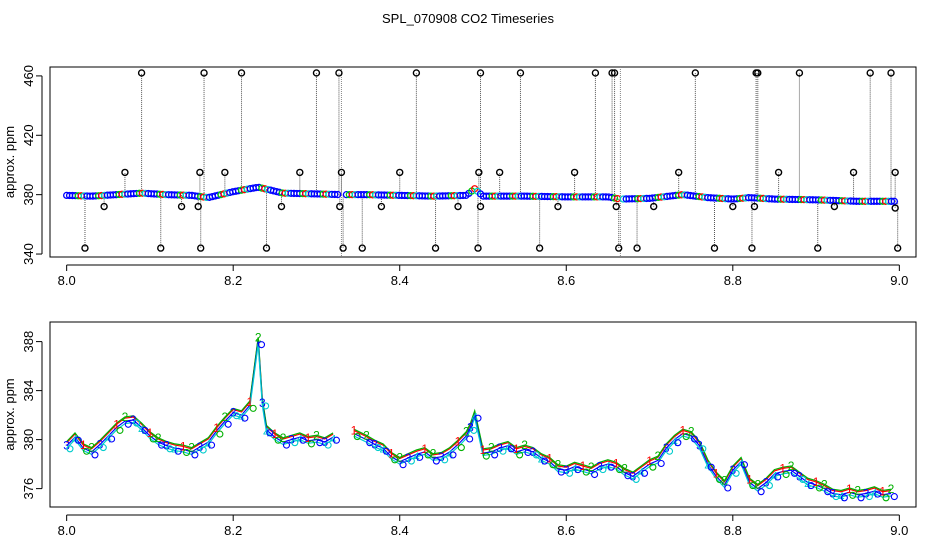  Describe the element at coordinates (899, 530) in the screenshot. I see `x-tick-label: 9.0` at that location.